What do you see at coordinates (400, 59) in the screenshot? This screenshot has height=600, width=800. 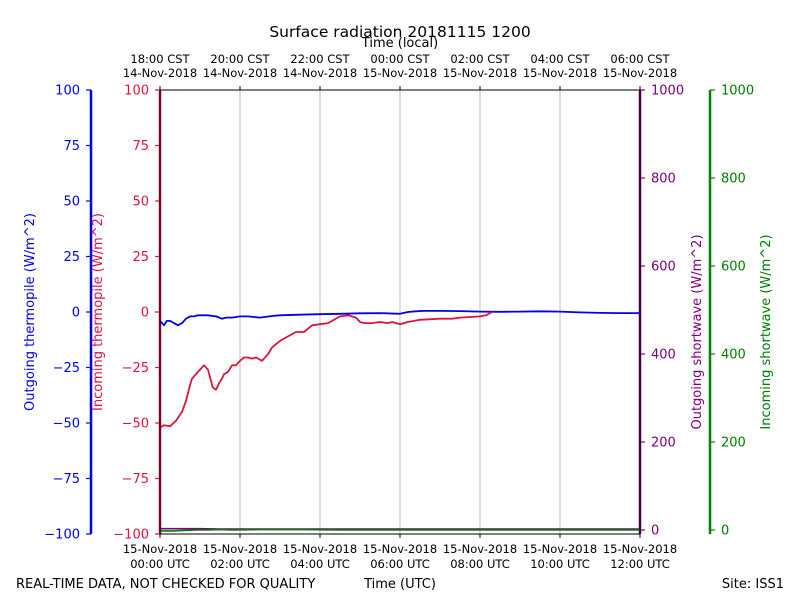 I see `top-tick-label-time: 00:00 CST` at bounding box center [400, 59].